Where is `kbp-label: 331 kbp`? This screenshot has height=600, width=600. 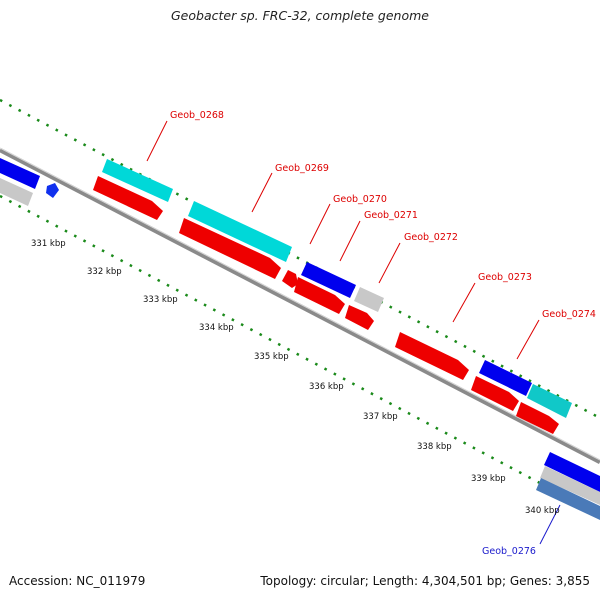 kbp-label: 331 kbp is located at coordinates (48, 244).